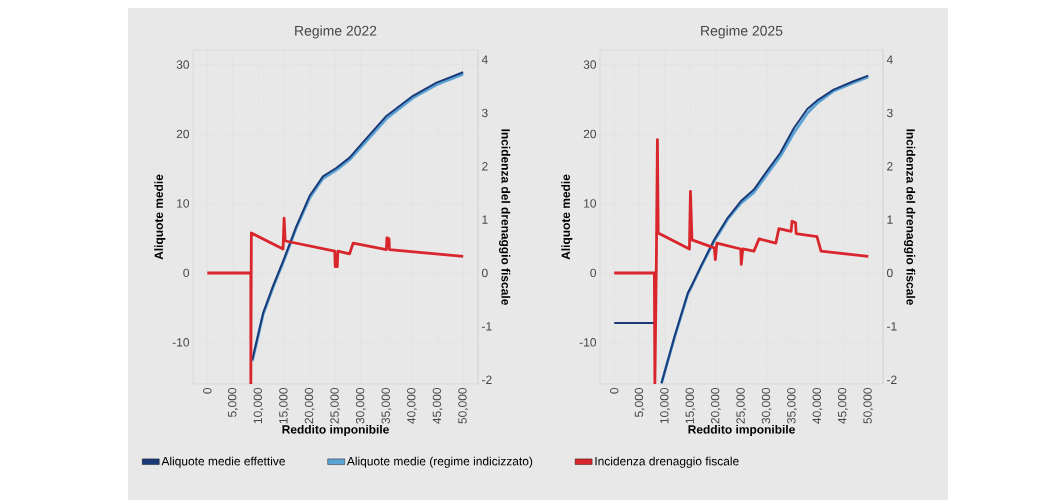  Describe the element at coordinates (667, 462) in the screenshot. I see `legend-label: Incidenza drenaggio fiscale` at that location.